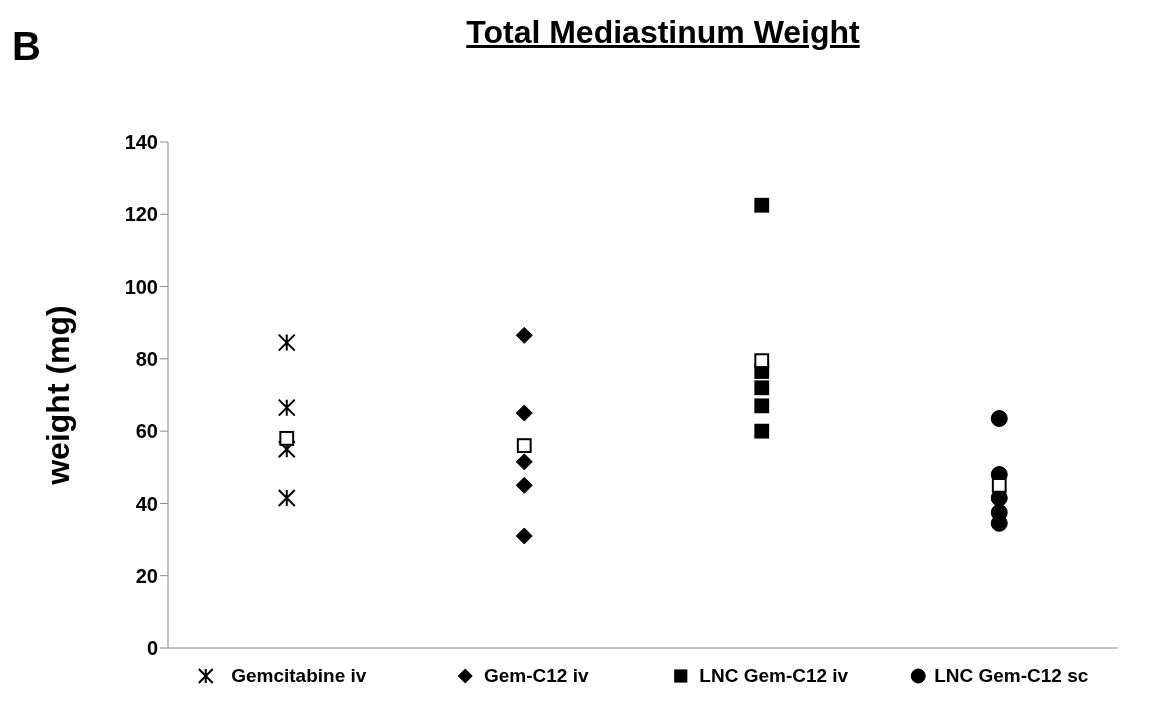 The width and height of the screenshot is (1166, 708). Describe the element at coordinates (299, 675) in the screenshot. I see `x-tick-label: Gemcitabine iv` at that location.